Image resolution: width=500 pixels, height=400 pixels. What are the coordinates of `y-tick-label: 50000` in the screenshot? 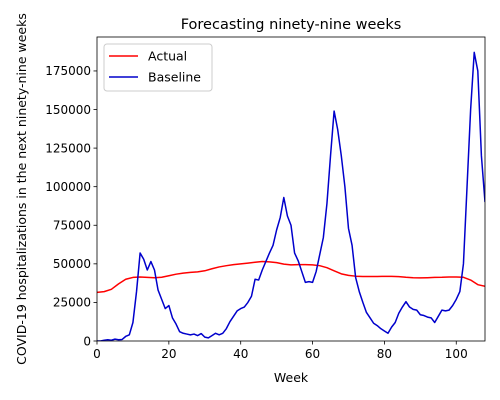 It's located at (72, 264).